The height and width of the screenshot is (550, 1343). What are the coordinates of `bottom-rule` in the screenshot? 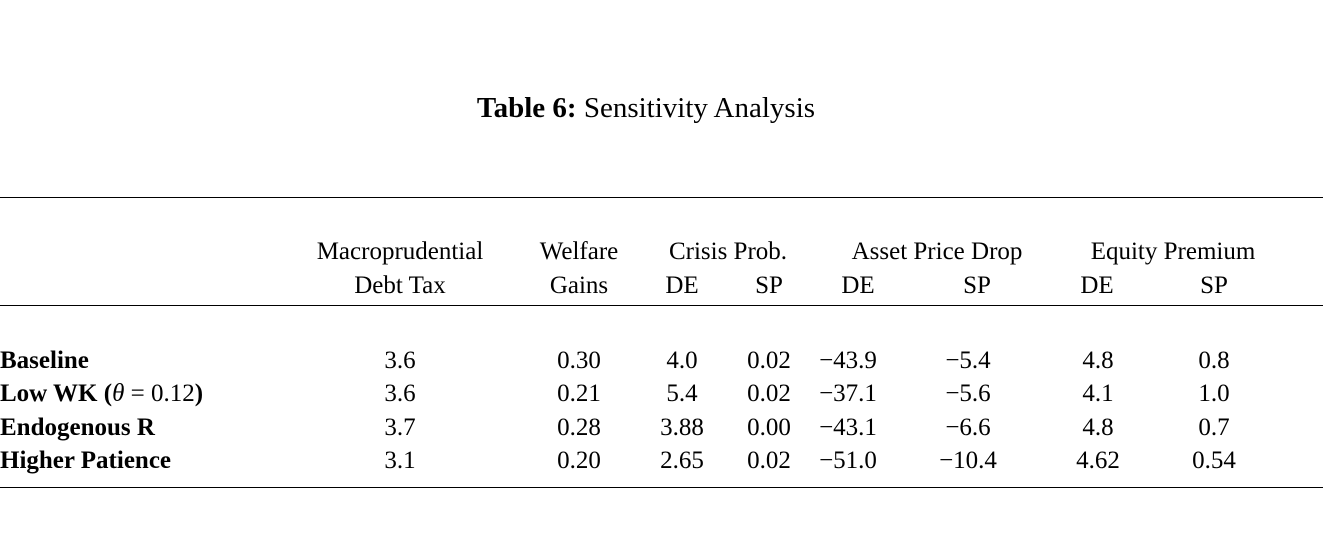 It's located at (661, 487).